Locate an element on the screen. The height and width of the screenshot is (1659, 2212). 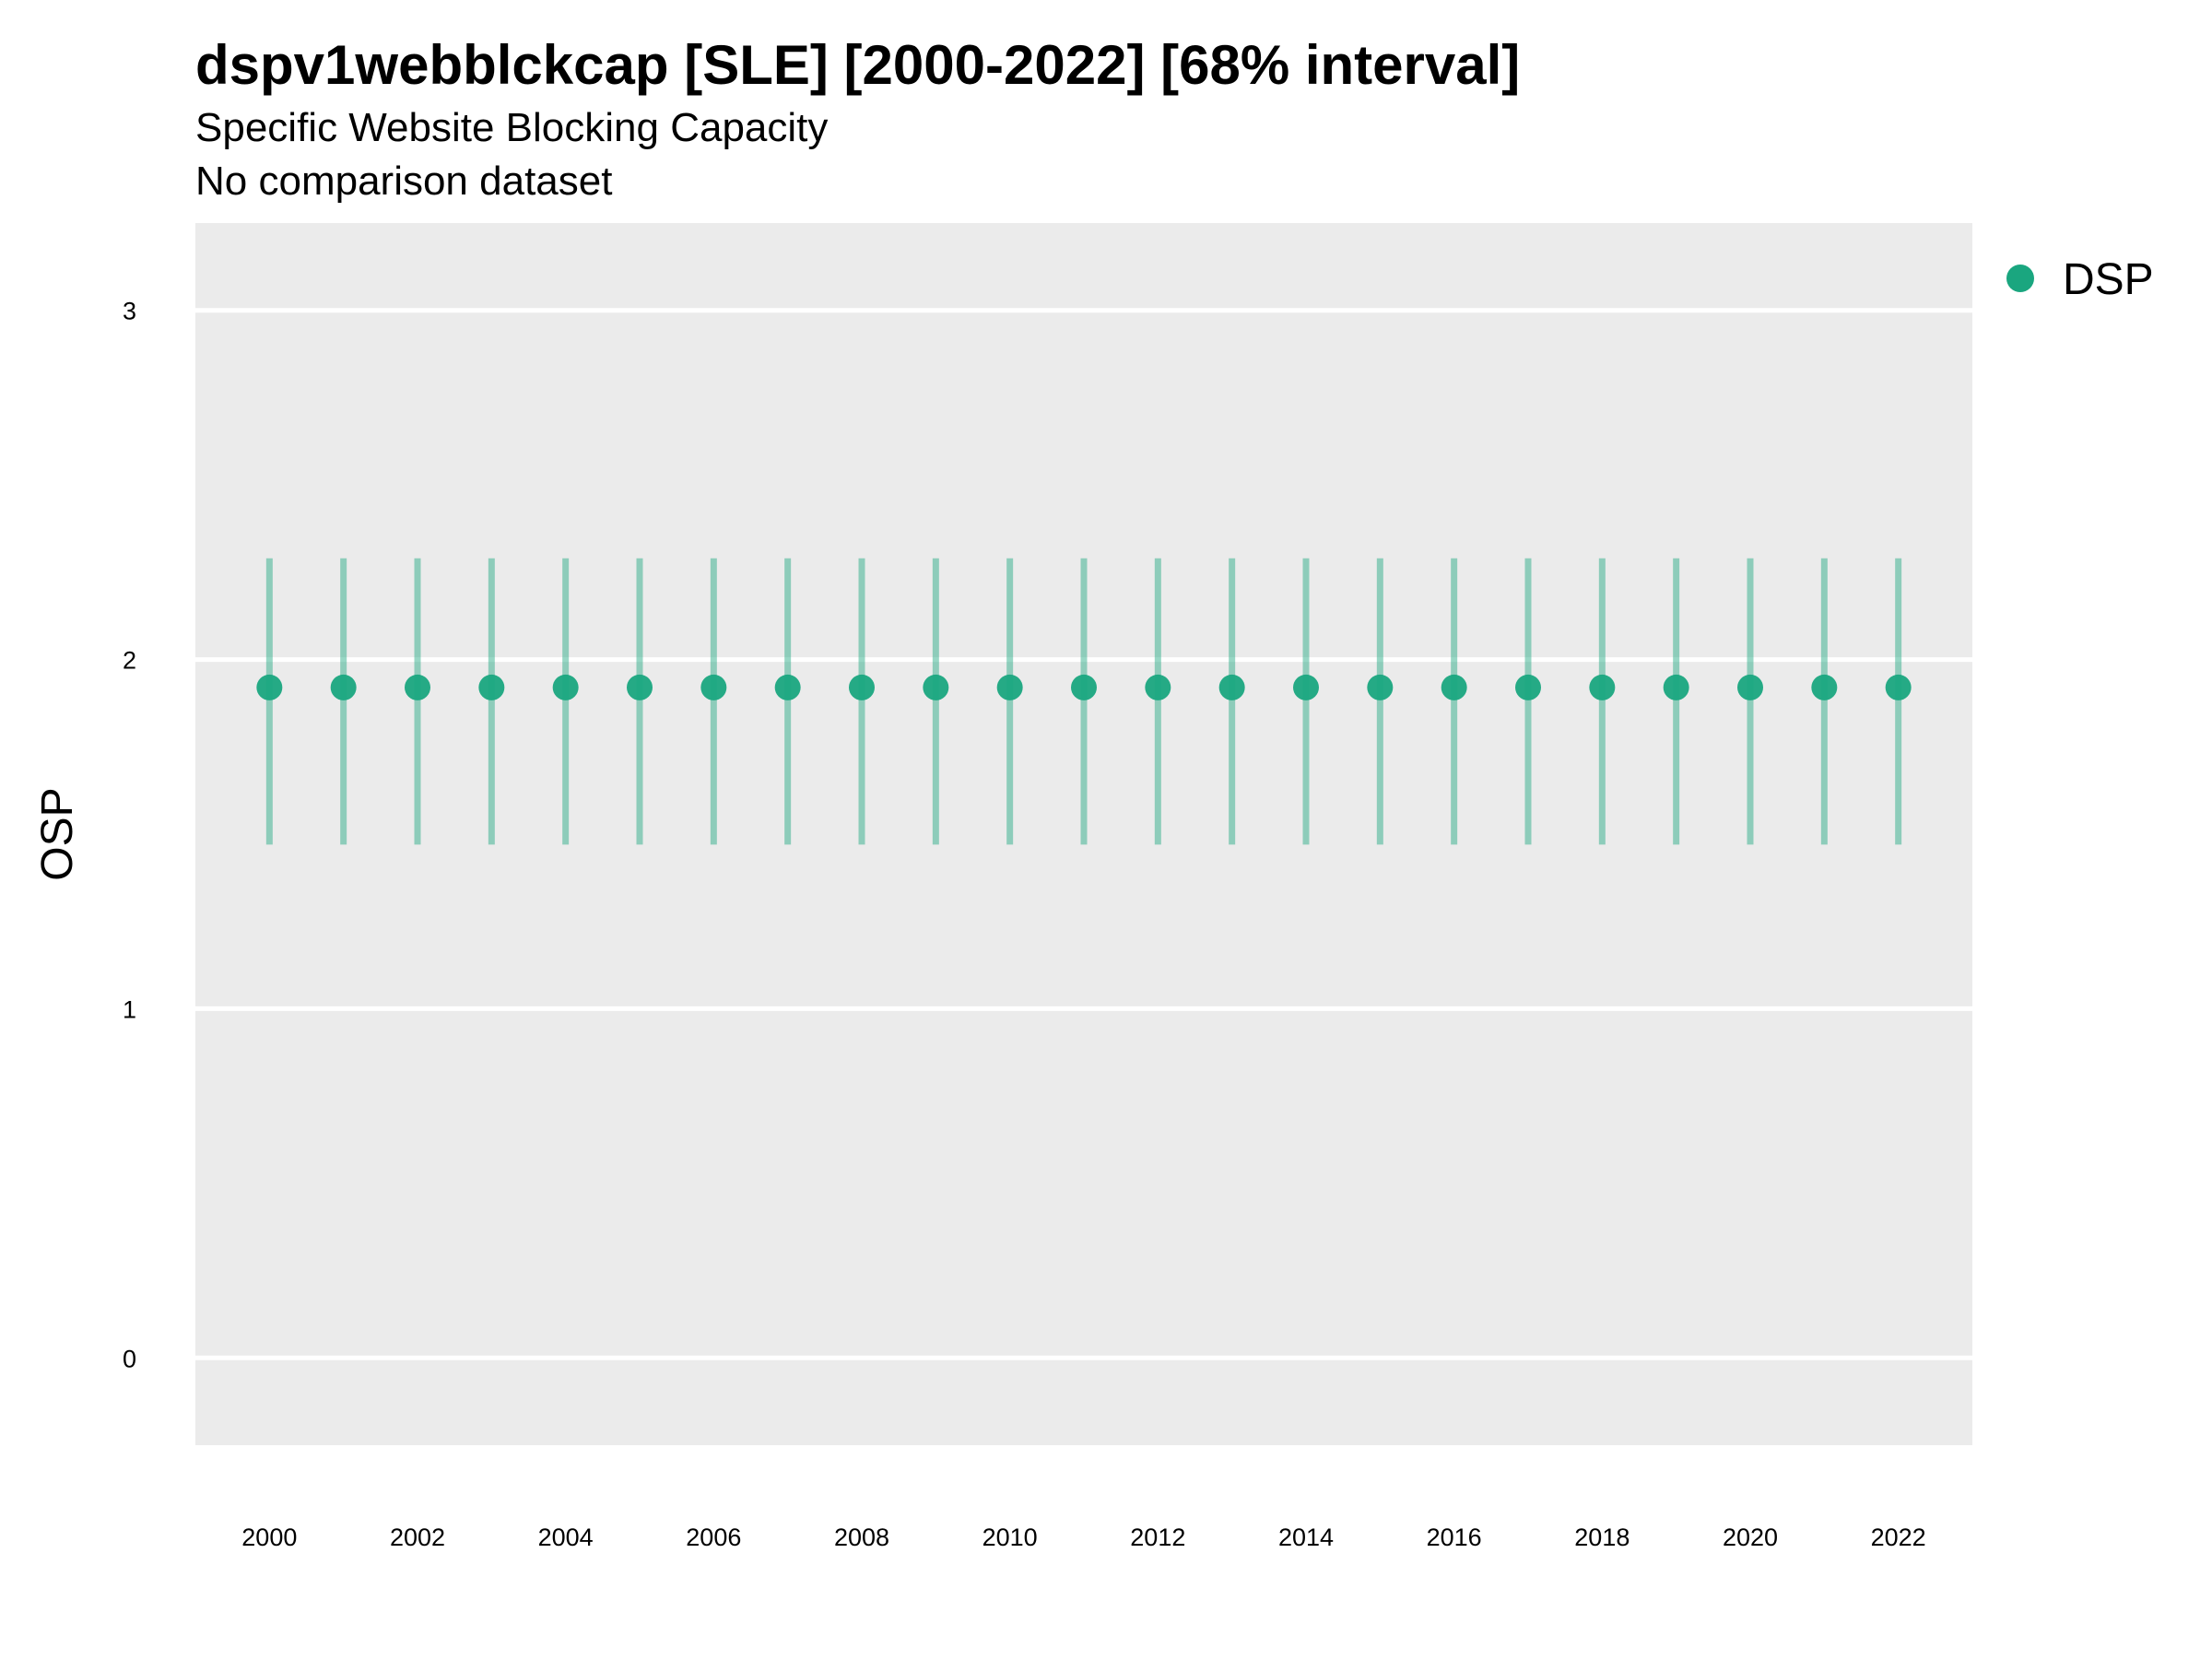
x-tick-label-2006: 2006 is located at coordinates (713, 1537).